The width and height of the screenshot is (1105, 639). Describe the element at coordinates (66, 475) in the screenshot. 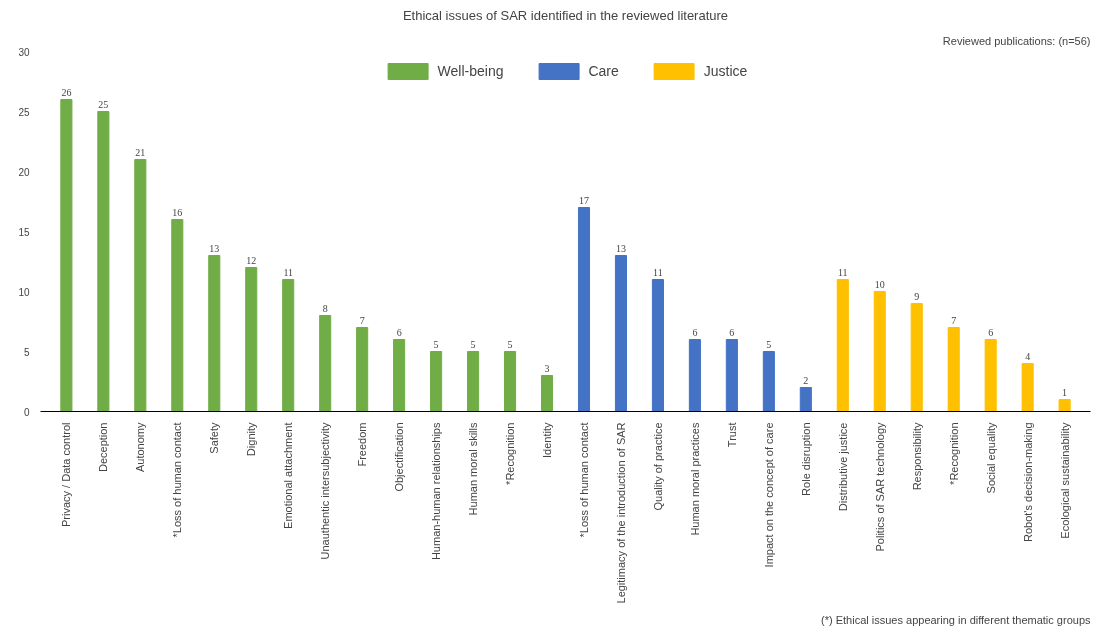

I see `x-tick-label: Privacy / Data control` at that location.